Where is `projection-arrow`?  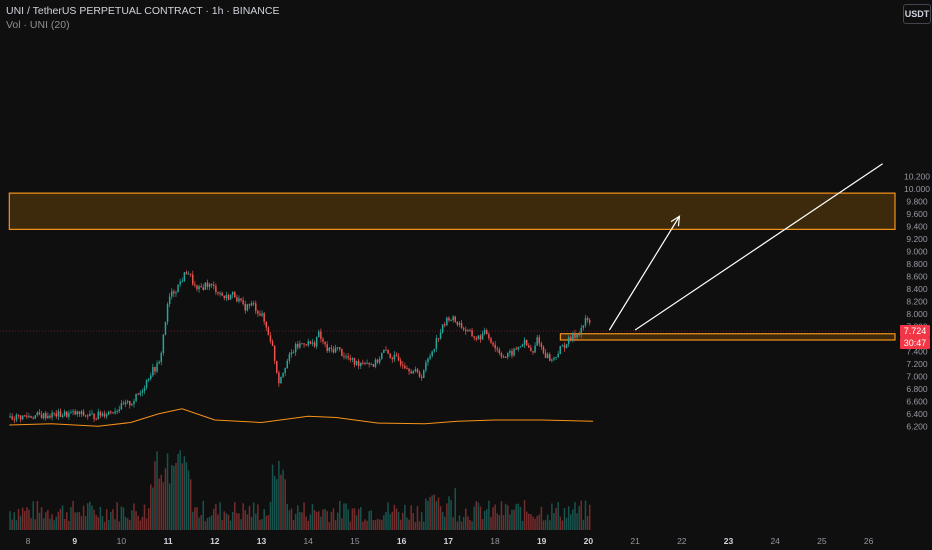 projection-arrow is located at coordinates (644, 273).